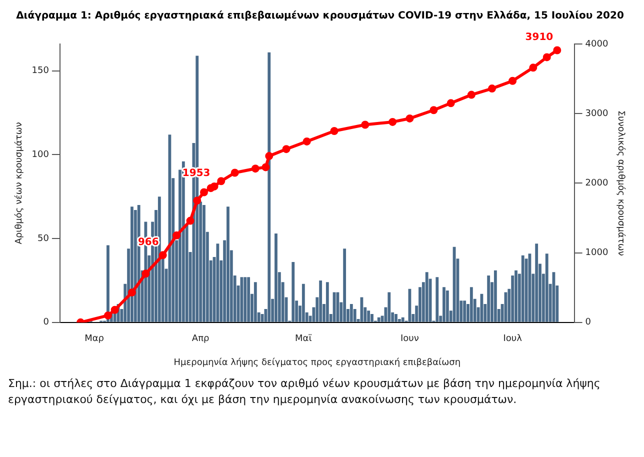 This screenshot has height=457, width=644. I want to click on x-tick-label: Ιουν, so click(409, 339).